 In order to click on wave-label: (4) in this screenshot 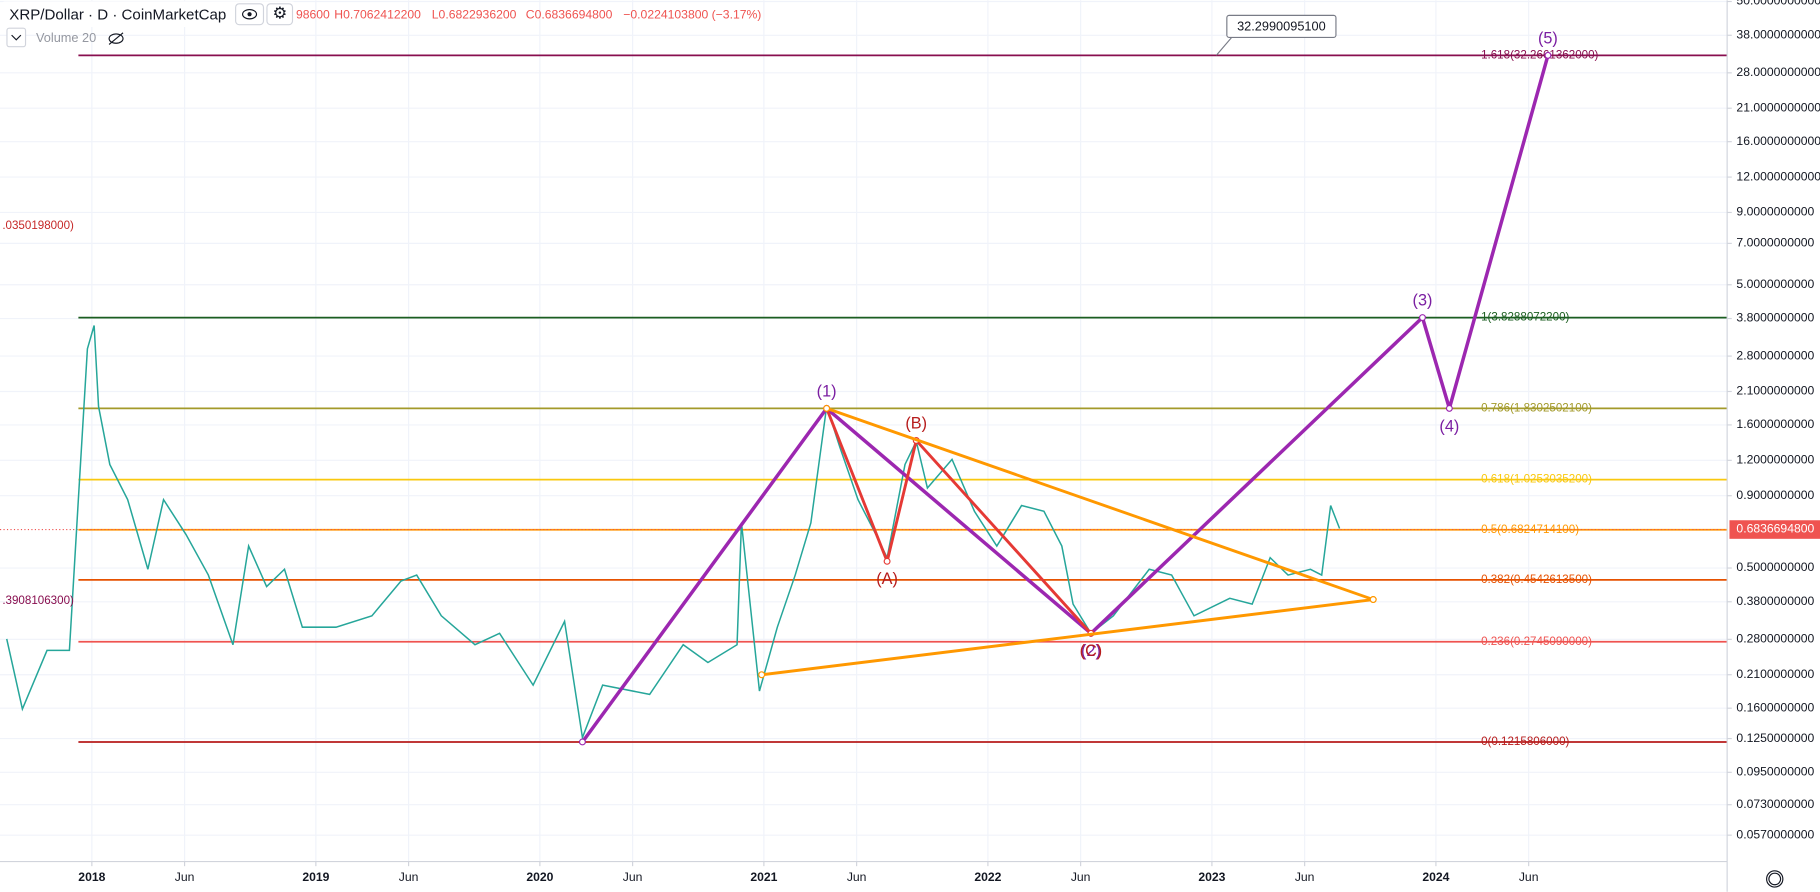, I will do `click(1449, 426)`.